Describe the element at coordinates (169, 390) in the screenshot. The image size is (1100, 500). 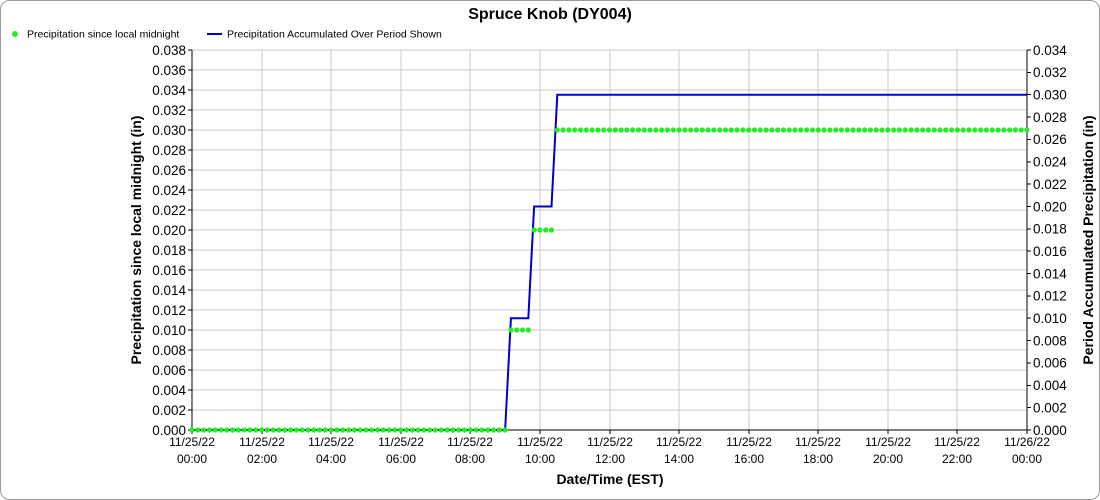
I see `y-tick-label-left: 0.004` at that location.